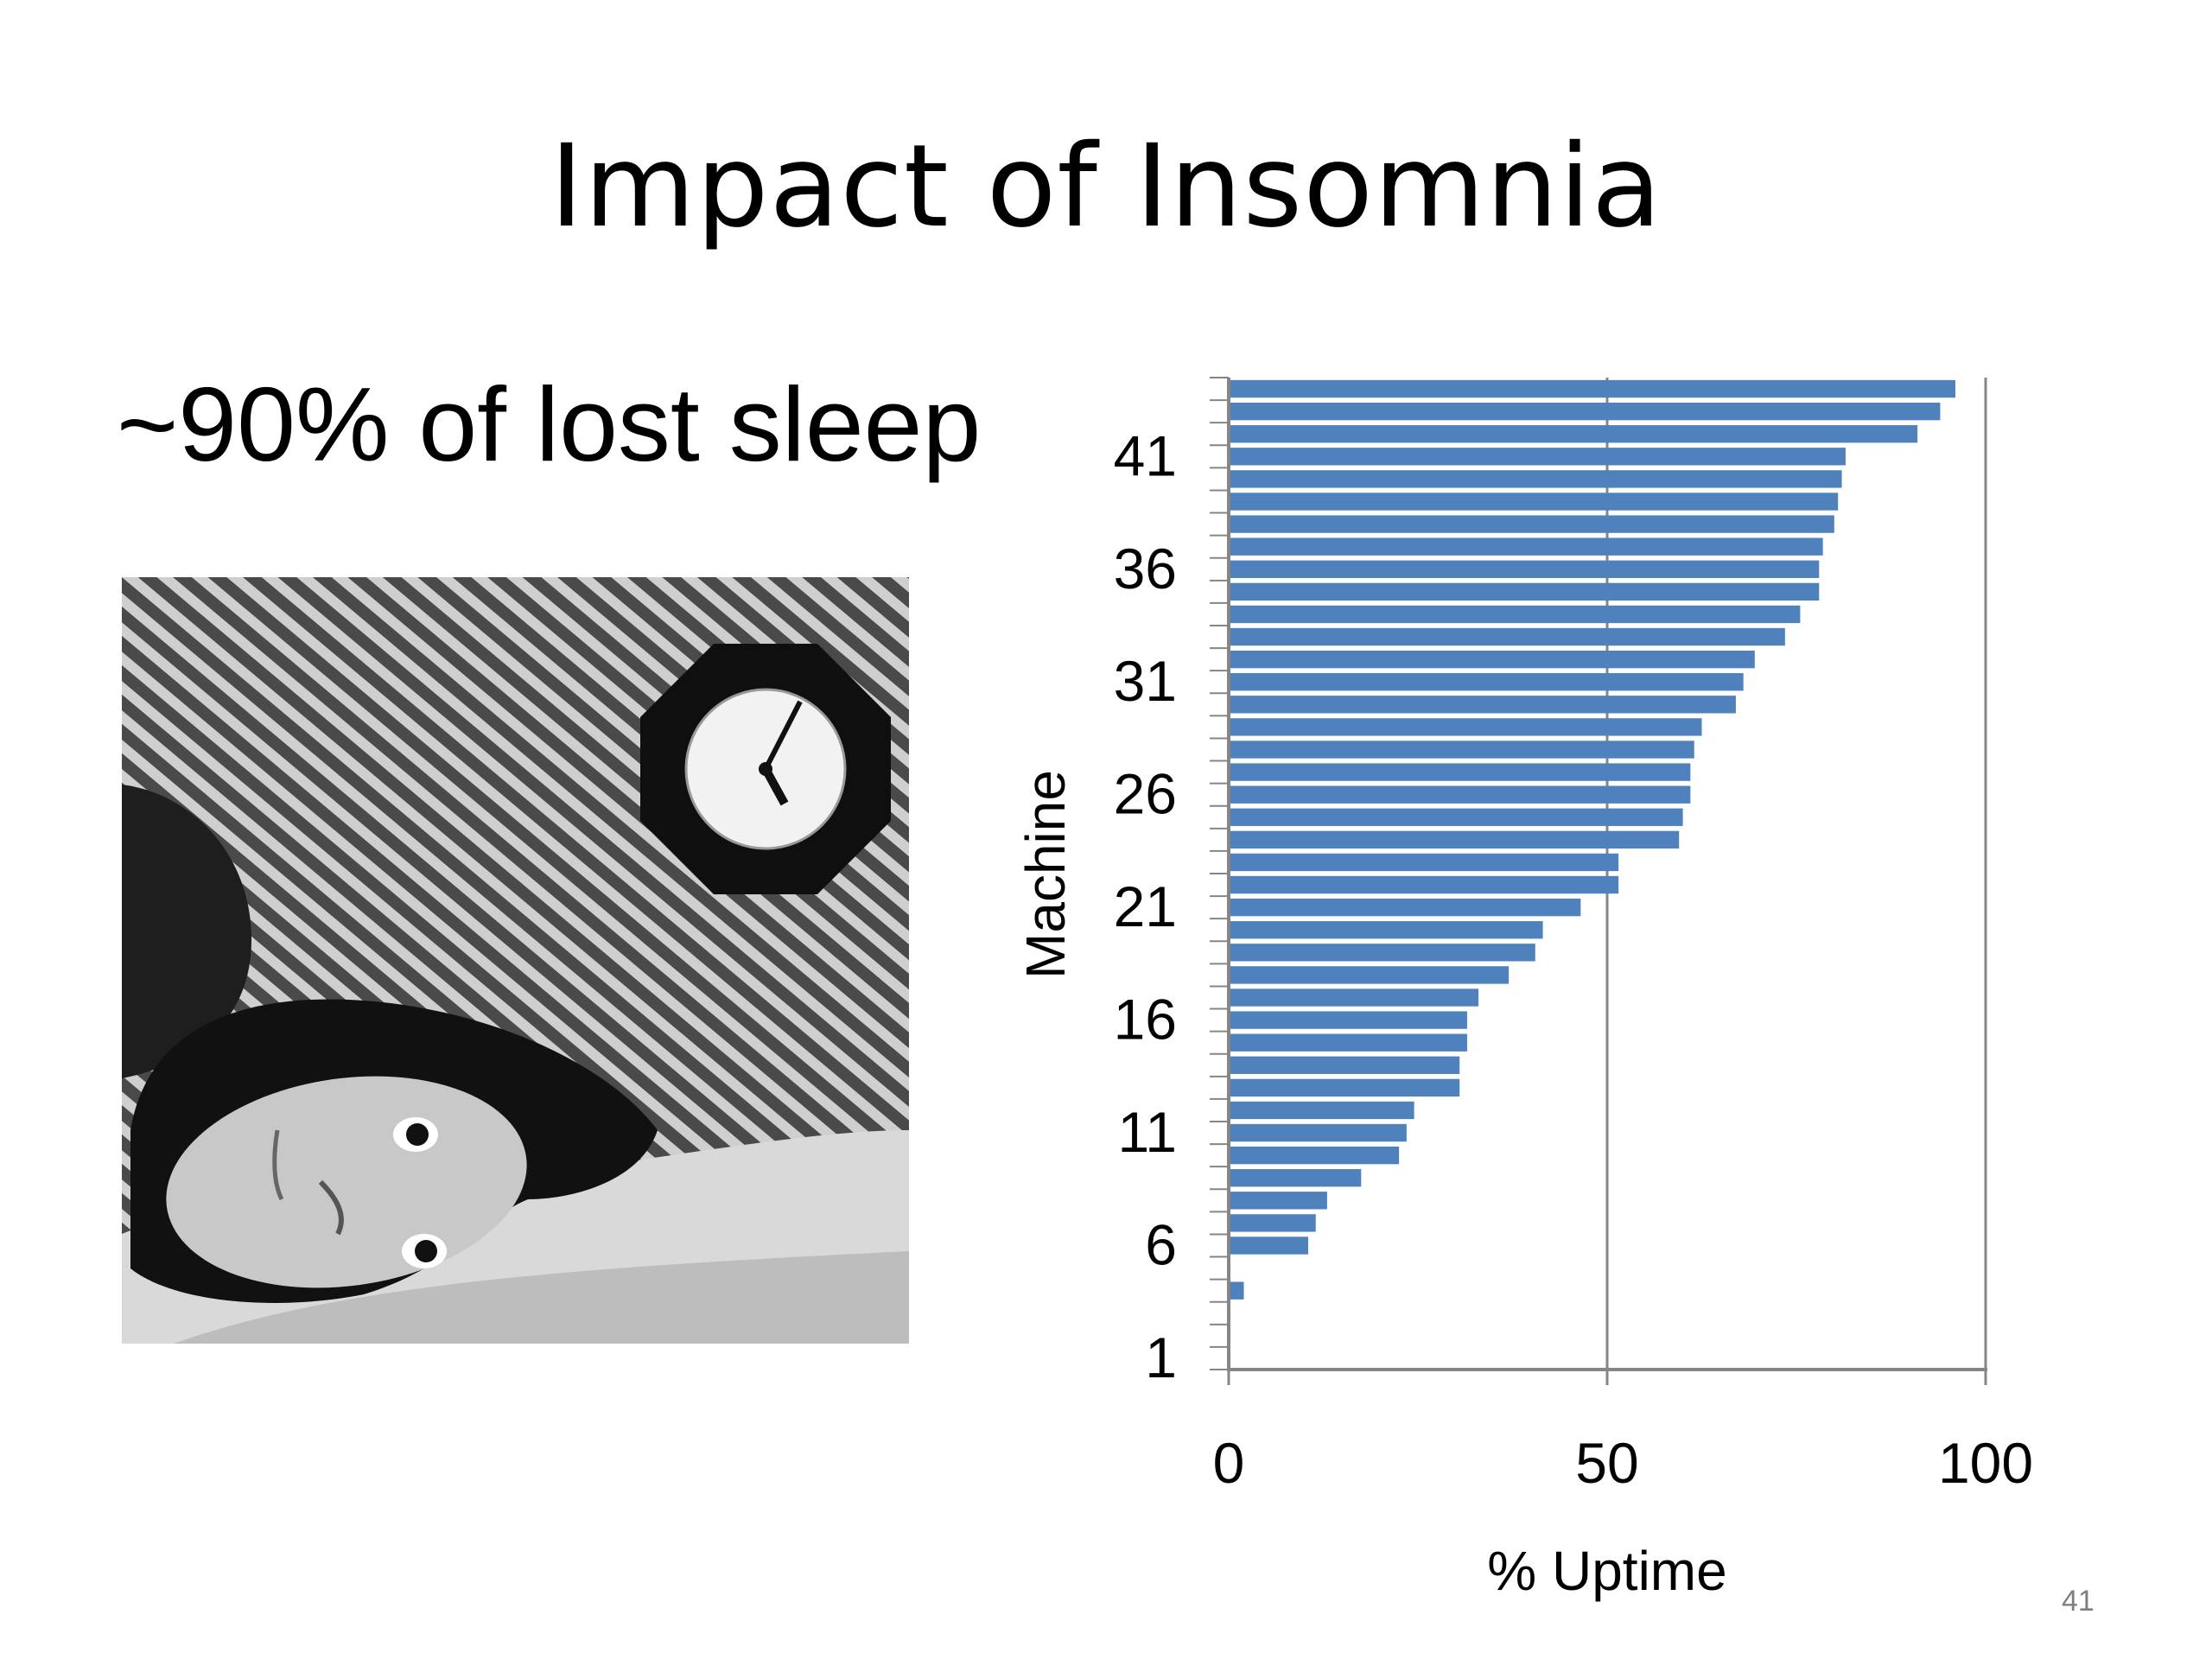 This screenshot has width=2212, height=1659. I want to click on bullet-text: ~90% of lost sleep, so click(549, 424).